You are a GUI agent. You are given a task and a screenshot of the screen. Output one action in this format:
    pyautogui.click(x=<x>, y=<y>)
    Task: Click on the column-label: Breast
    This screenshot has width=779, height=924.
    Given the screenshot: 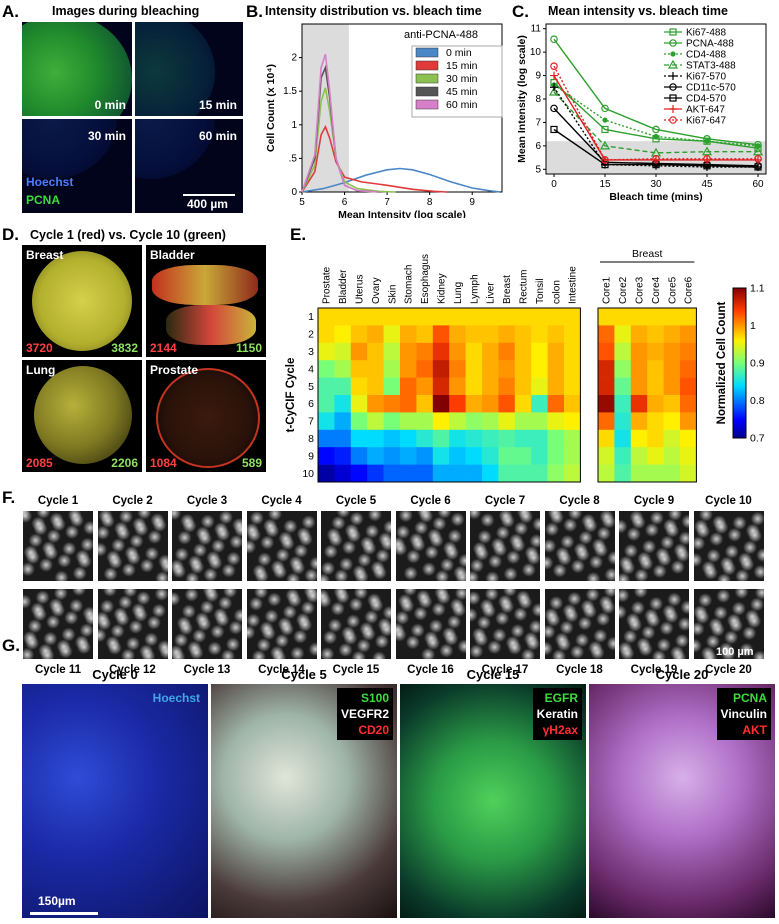 What is the action you would take?
    pyautogui.click(x=507, y=289)
    